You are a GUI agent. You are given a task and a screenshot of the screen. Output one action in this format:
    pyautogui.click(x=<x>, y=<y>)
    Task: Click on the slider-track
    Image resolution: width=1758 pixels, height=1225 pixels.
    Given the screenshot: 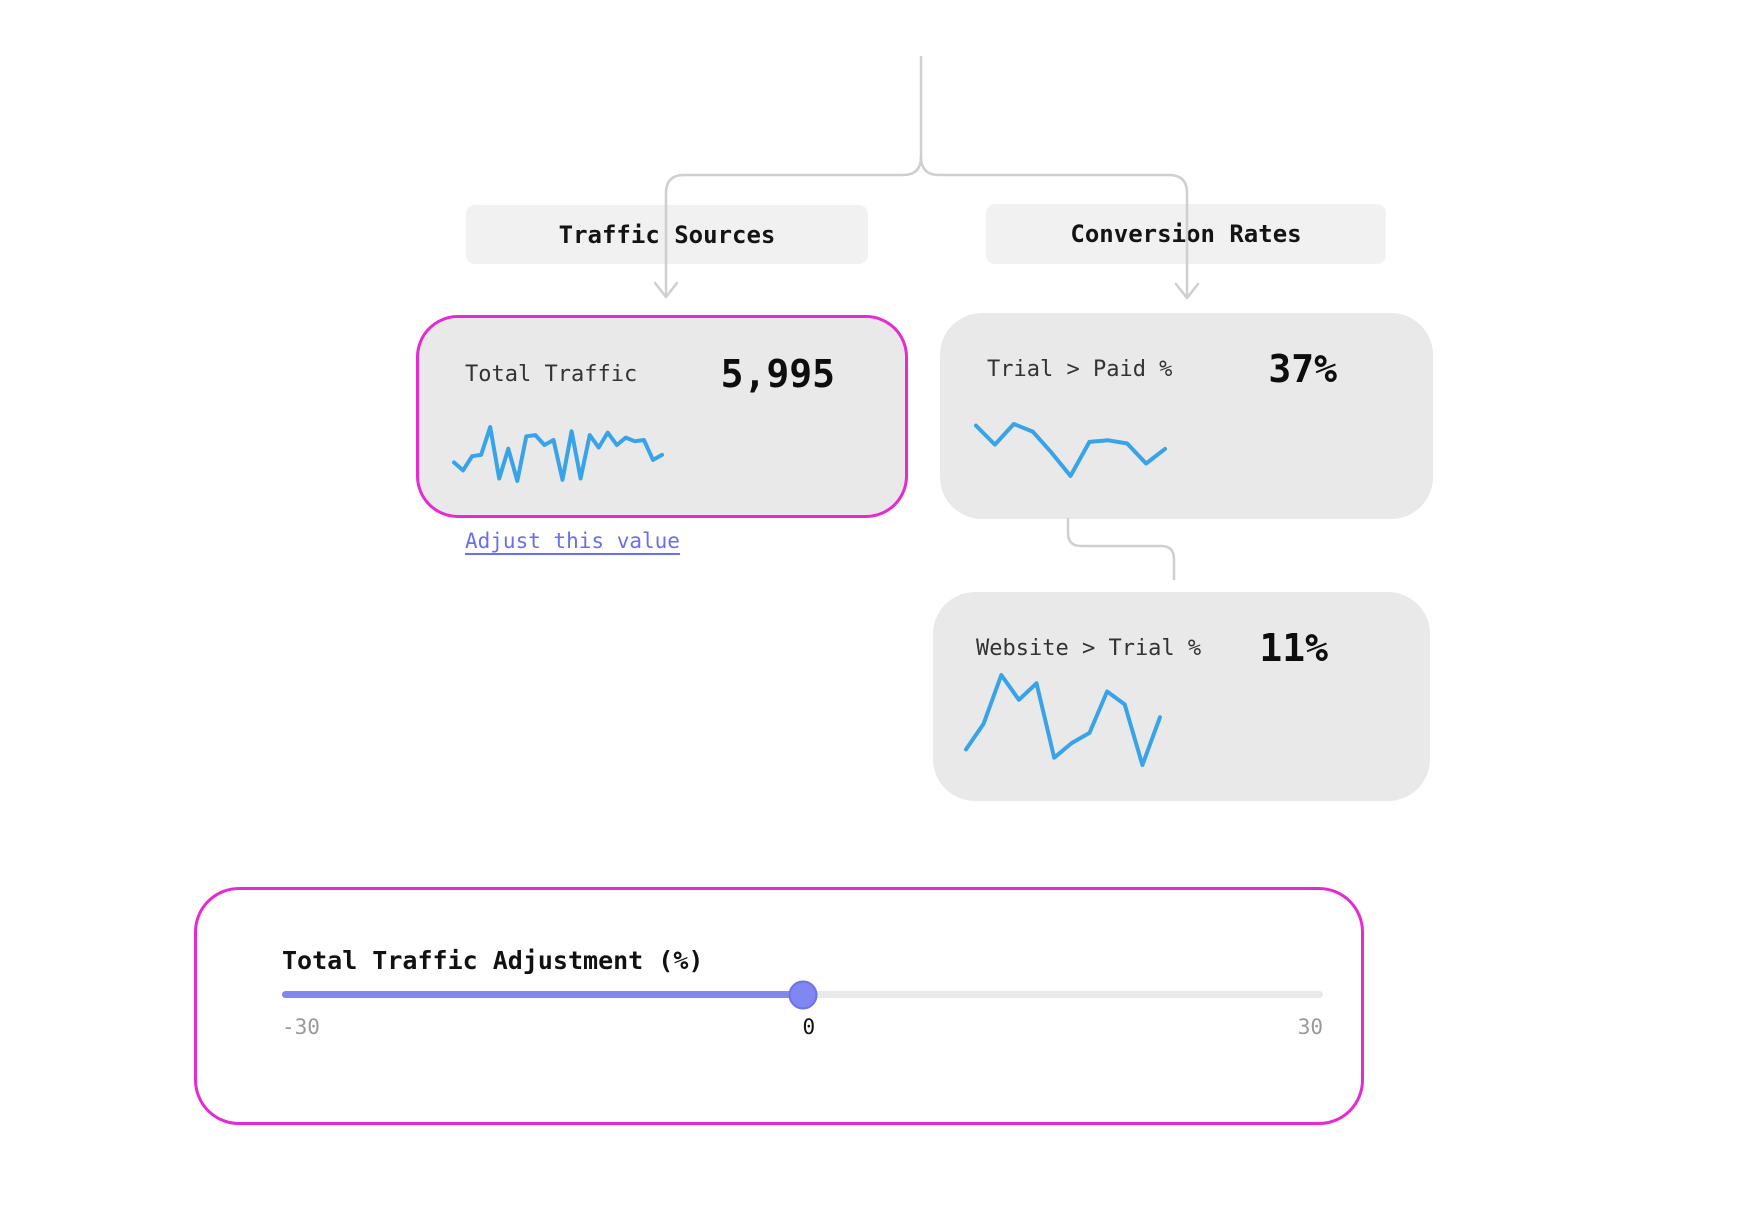 What is the action you would take?
    pyautogui.click(x=802, y=994)
    